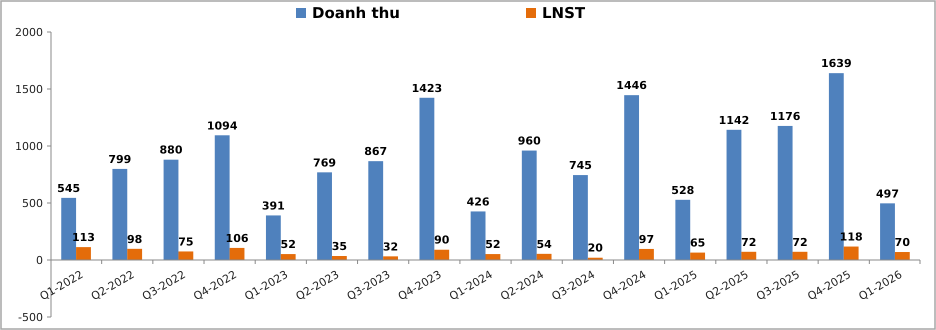 The height and width of the screenshot is (330, 936). What do you see at coordinates (836, 63) in the screenshot?
I see `data-label: 1639` at bounding box center [836, 63].